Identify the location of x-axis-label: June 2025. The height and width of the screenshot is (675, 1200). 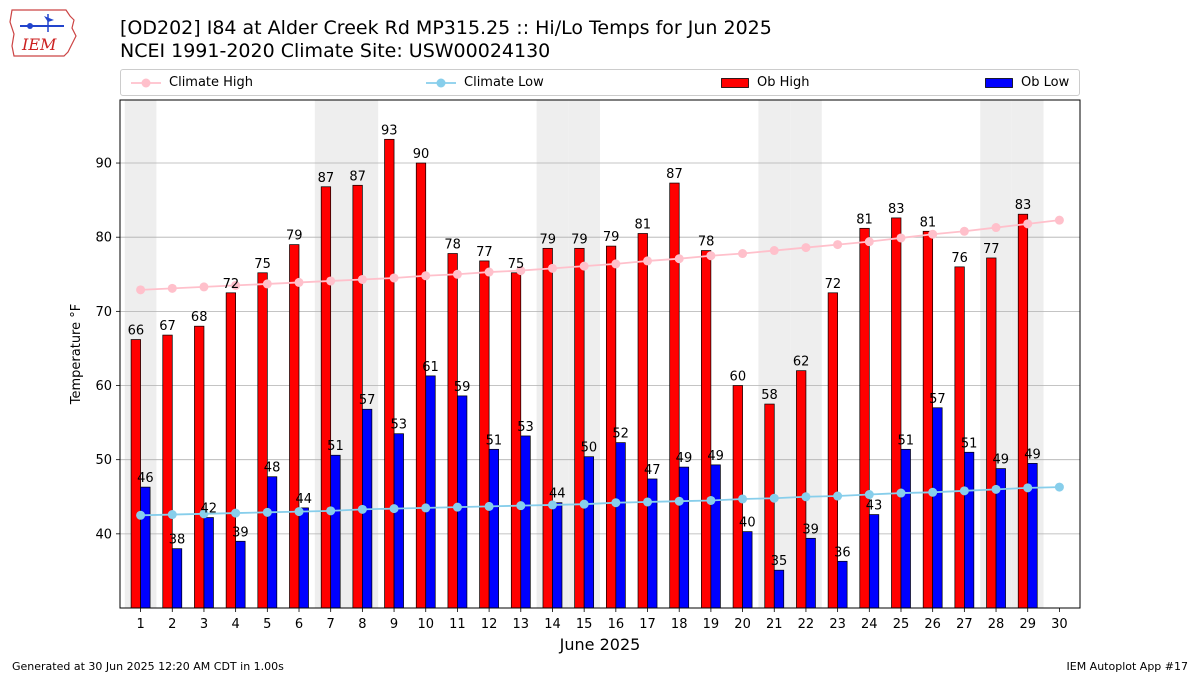
(600, 644).